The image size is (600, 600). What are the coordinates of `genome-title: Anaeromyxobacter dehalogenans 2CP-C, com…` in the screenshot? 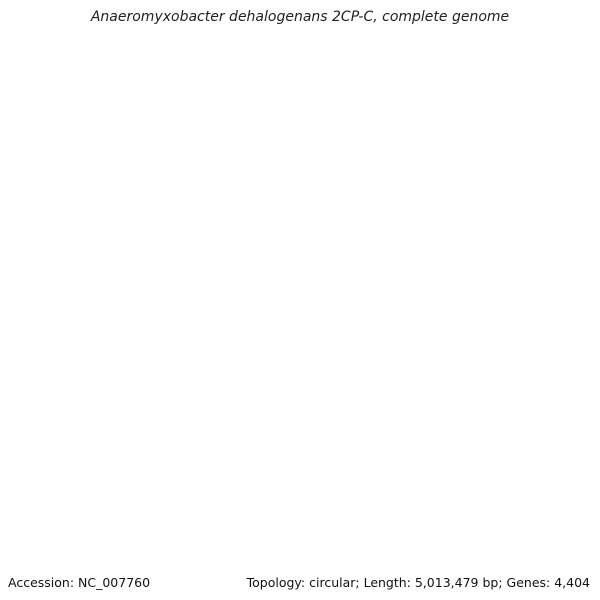 It's located at (300, 17).